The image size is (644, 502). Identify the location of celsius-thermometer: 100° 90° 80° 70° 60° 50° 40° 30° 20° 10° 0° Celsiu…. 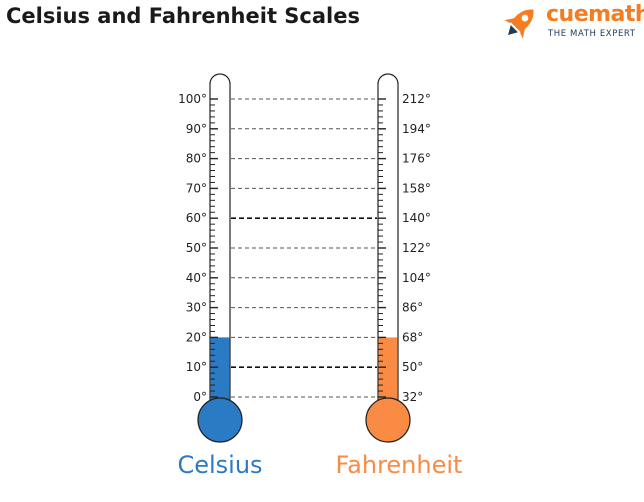
(220, 276).